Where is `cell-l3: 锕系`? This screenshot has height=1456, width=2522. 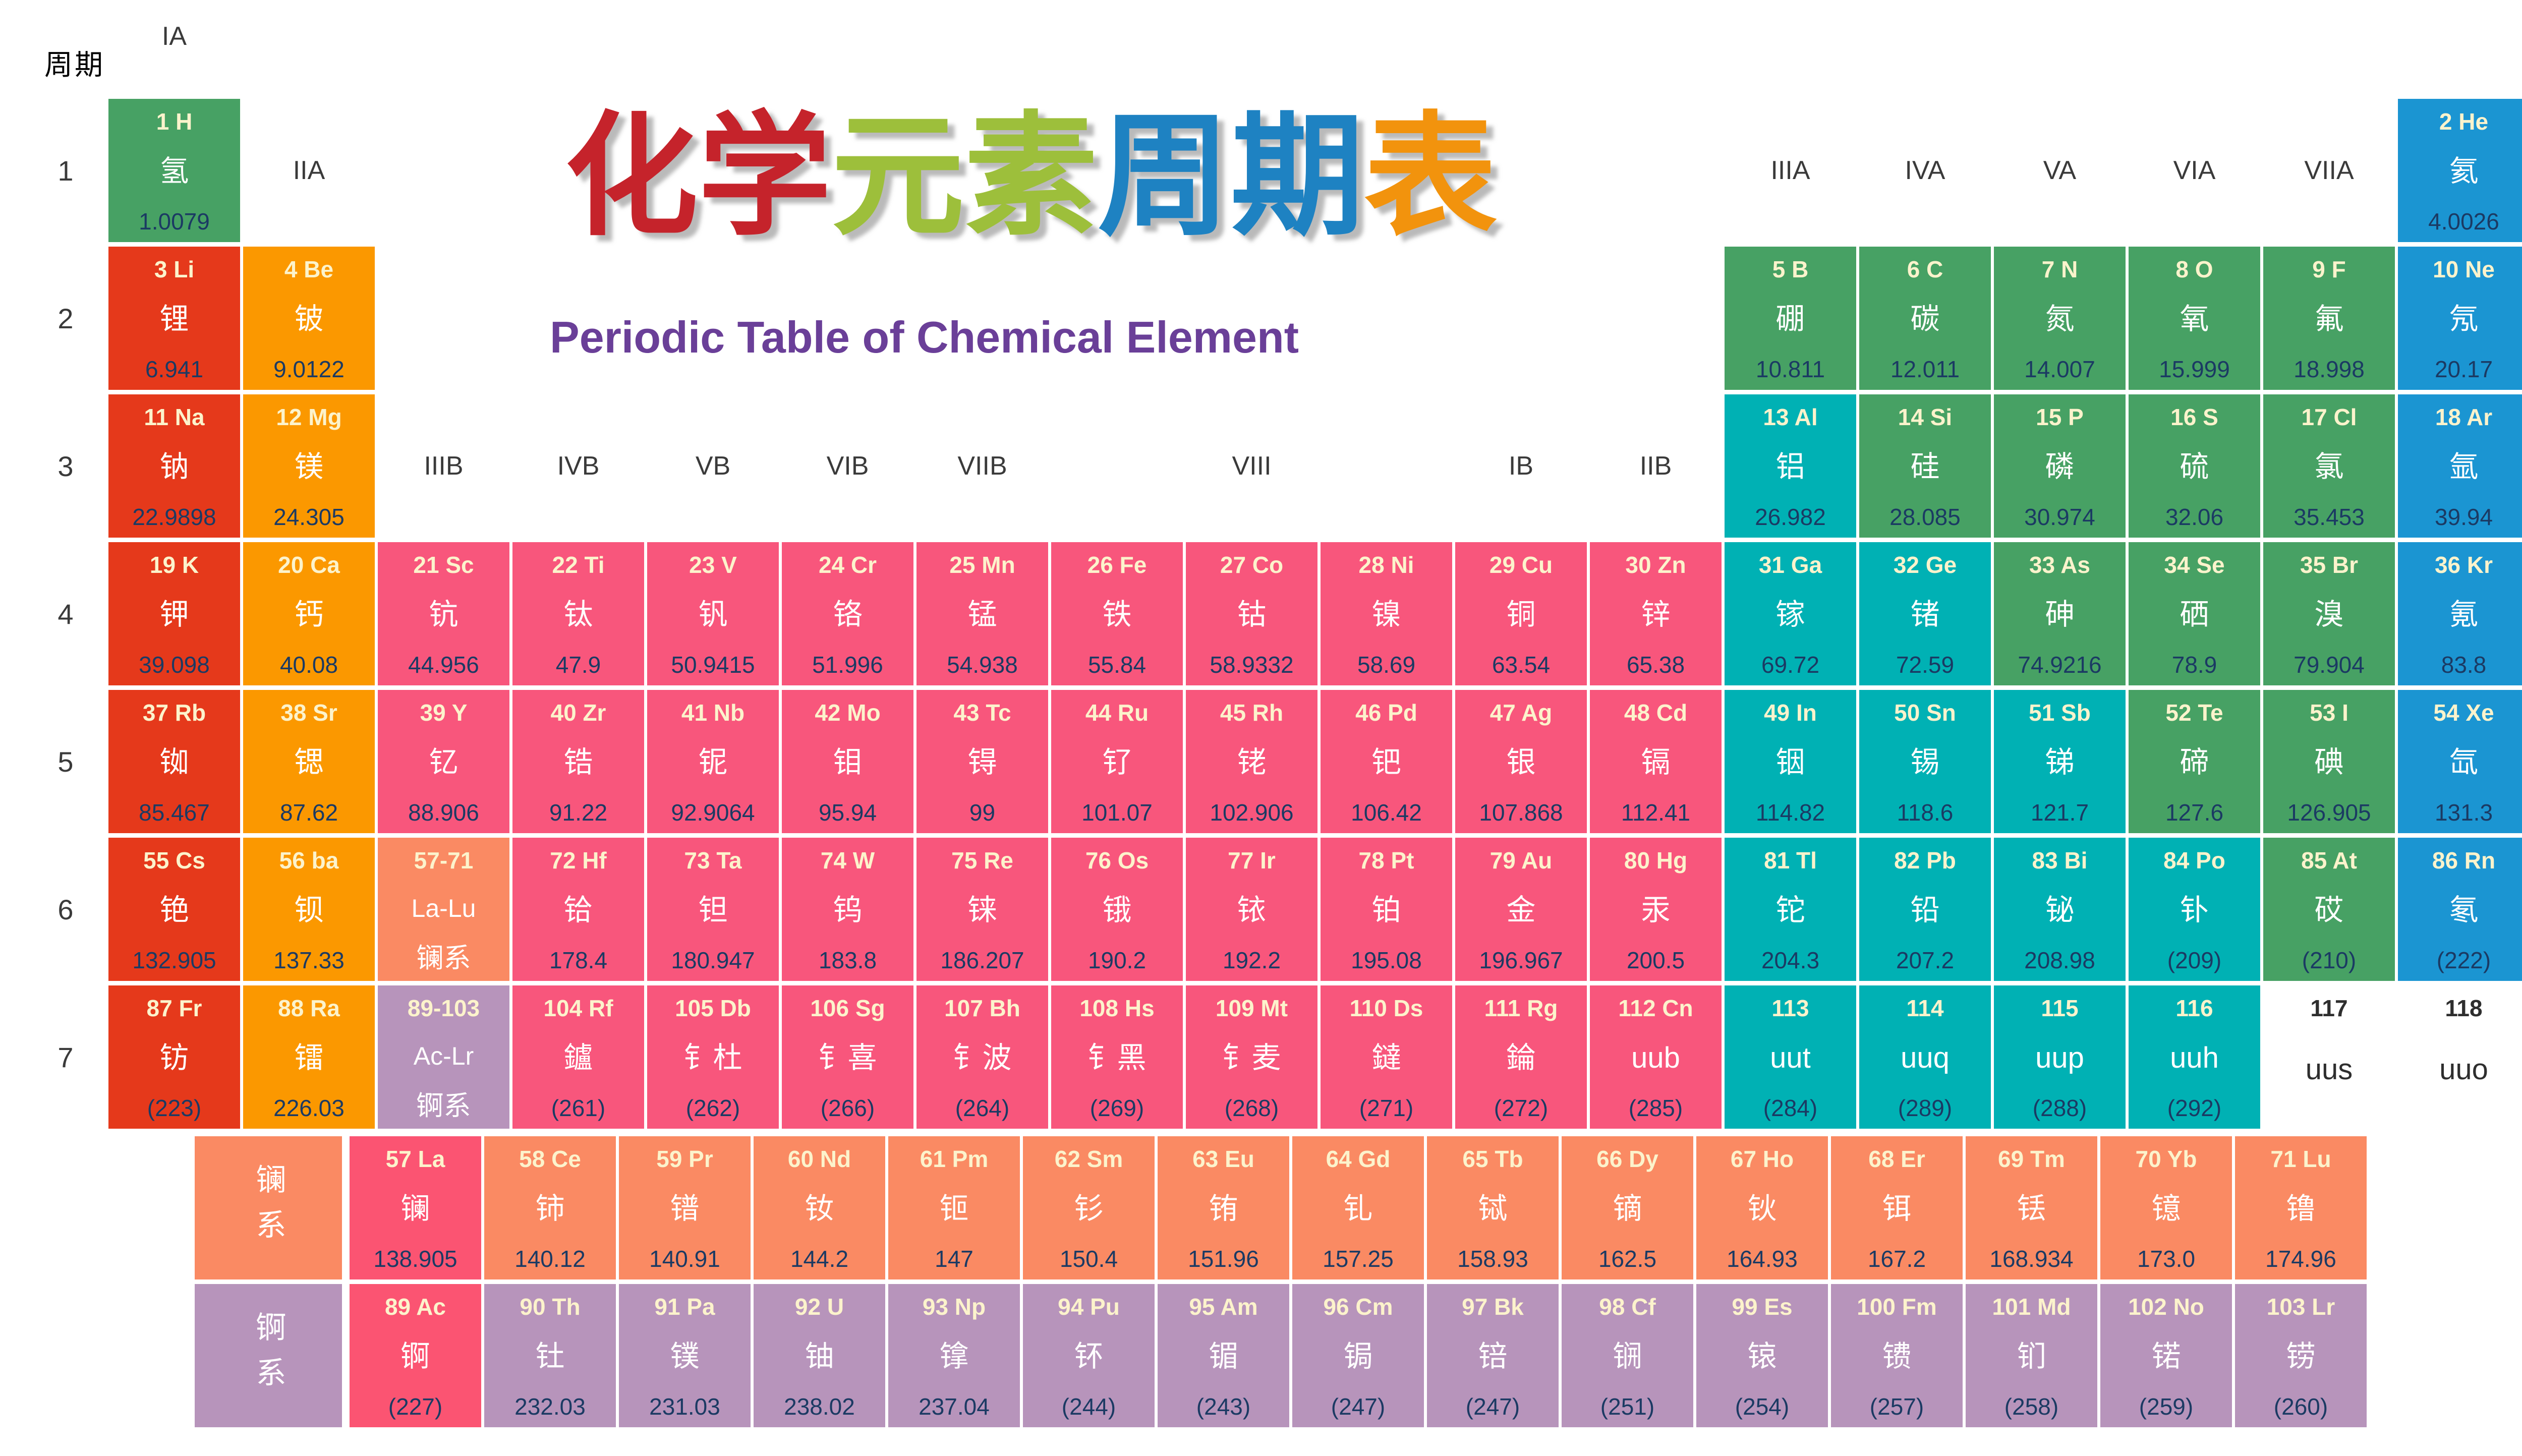 cell-l3: 锕系 is located at coordinates (443, 1106).